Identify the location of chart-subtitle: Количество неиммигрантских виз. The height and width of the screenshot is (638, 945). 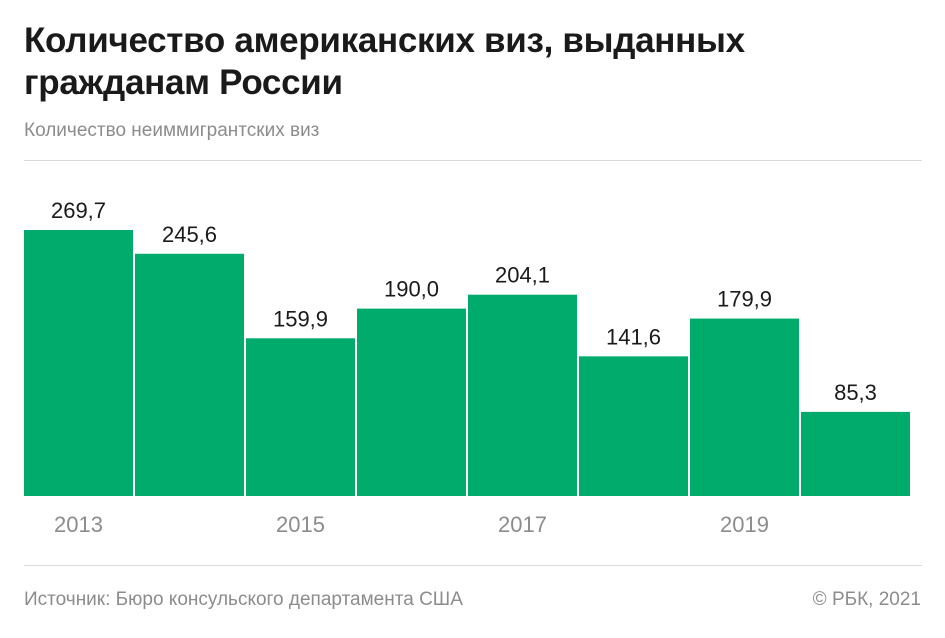
(172, 130).